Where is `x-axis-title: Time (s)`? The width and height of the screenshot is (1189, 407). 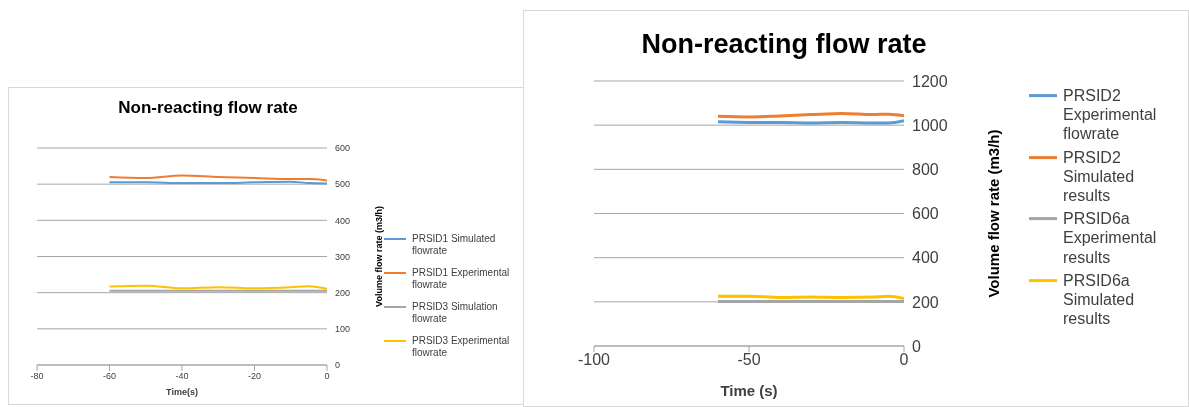 x-axis-title: Time (s) is located at coordinates (749, 390).